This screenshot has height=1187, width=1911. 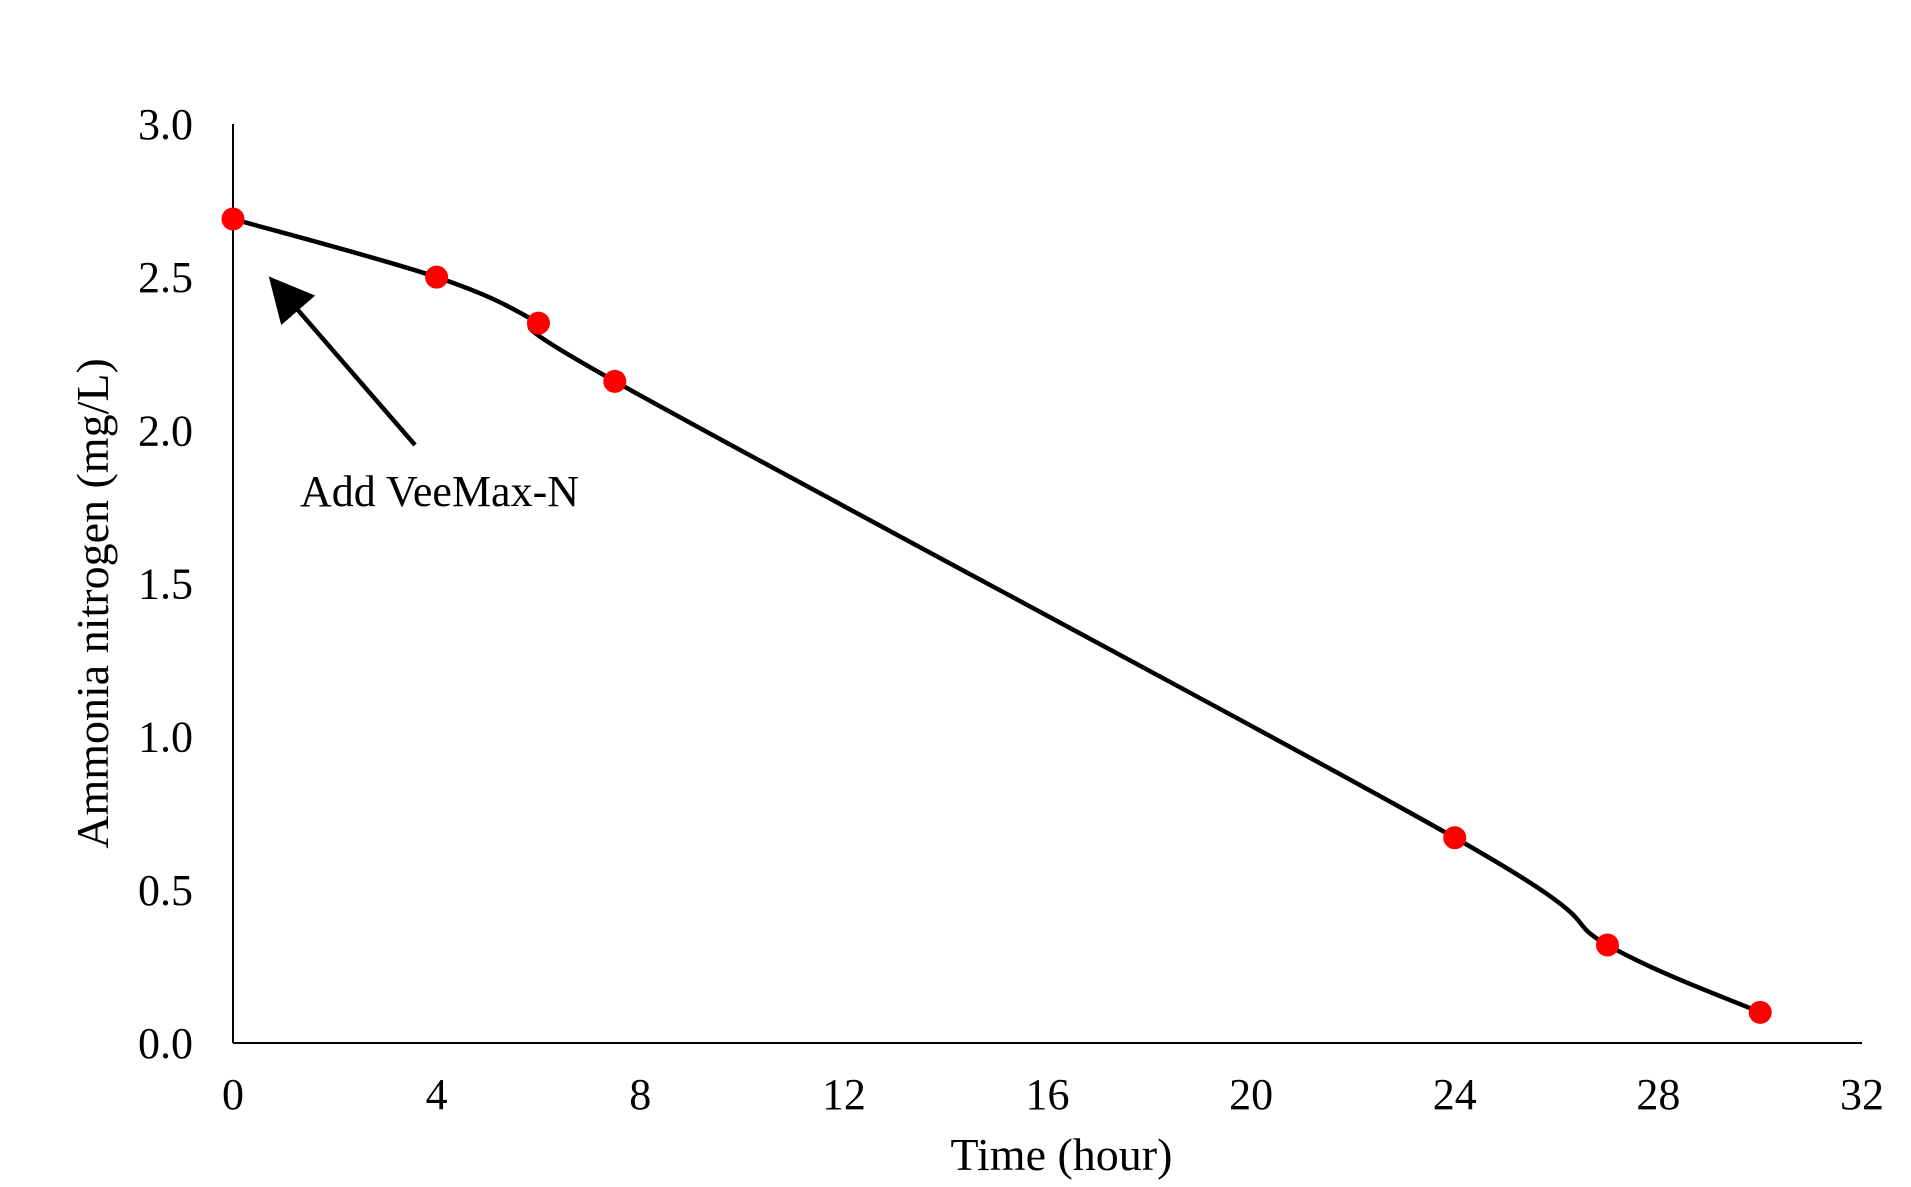 What do you see at coordinates (437, 1094) in the screenshot?
I see `x-tick-label: 4` at bounding box center [437, 1094].